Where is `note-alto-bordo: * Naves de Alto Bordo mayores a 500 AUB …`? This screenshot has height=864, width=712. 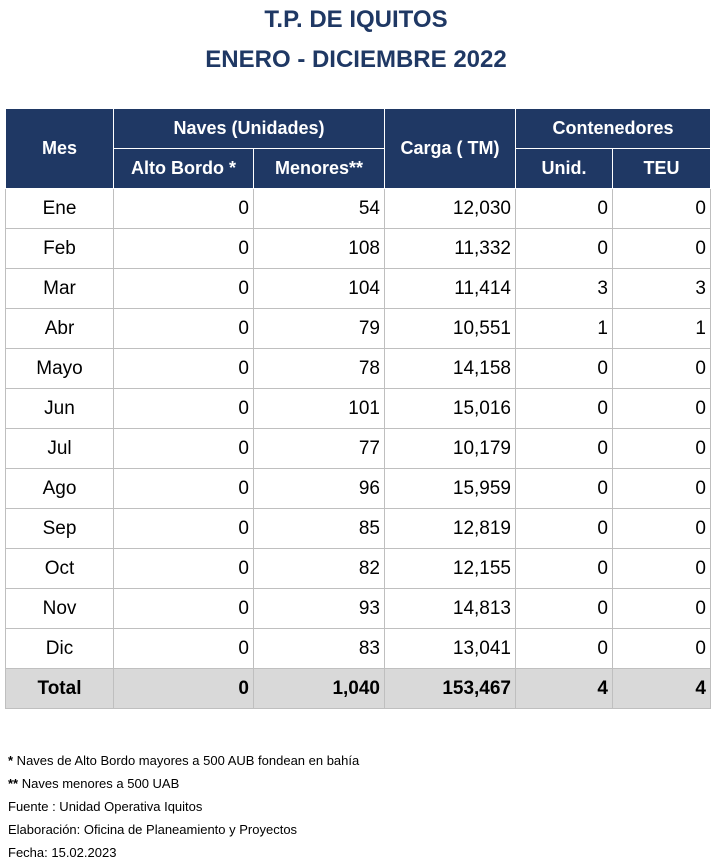
note-alto-bordo: * Naves de Alto Bordo mayores a 500 AUB … is located at coordinates (183, 760).